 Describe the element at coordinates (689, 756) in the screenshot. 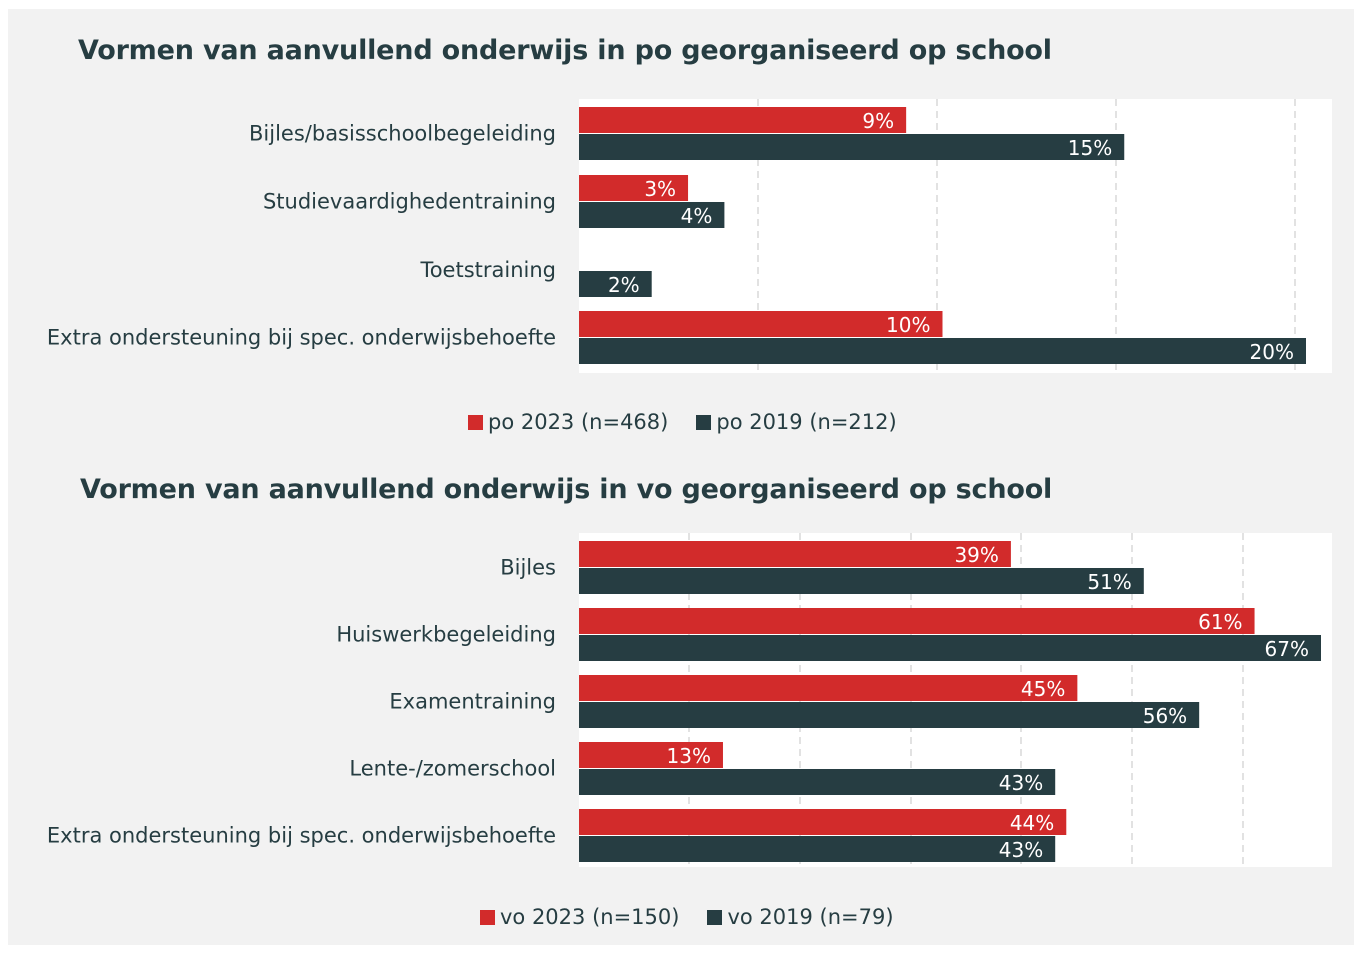

I see `value-label-vo-2023-4: 13%` at that location.